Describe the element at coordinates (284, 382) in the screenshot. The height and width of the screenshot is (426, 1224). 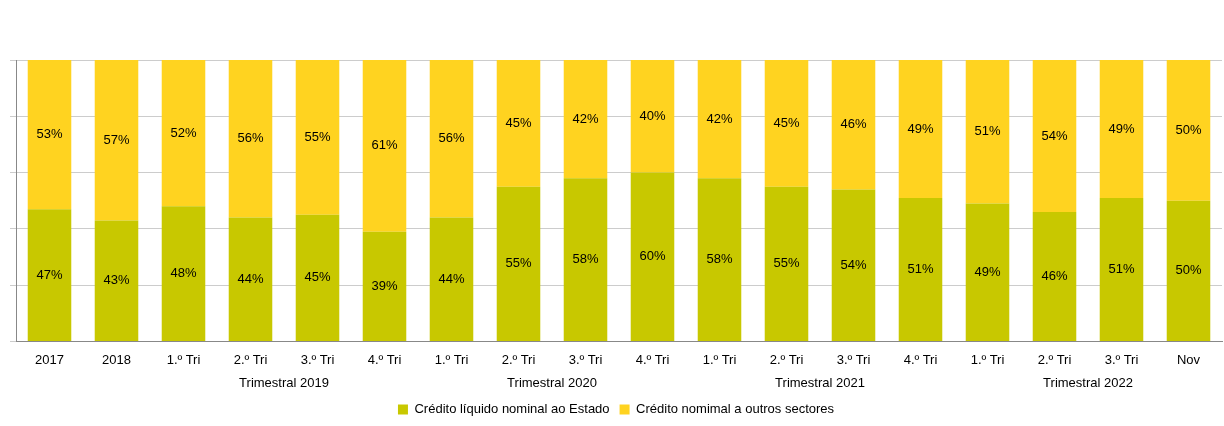
I see `text: Trimestral 2019` at that location.